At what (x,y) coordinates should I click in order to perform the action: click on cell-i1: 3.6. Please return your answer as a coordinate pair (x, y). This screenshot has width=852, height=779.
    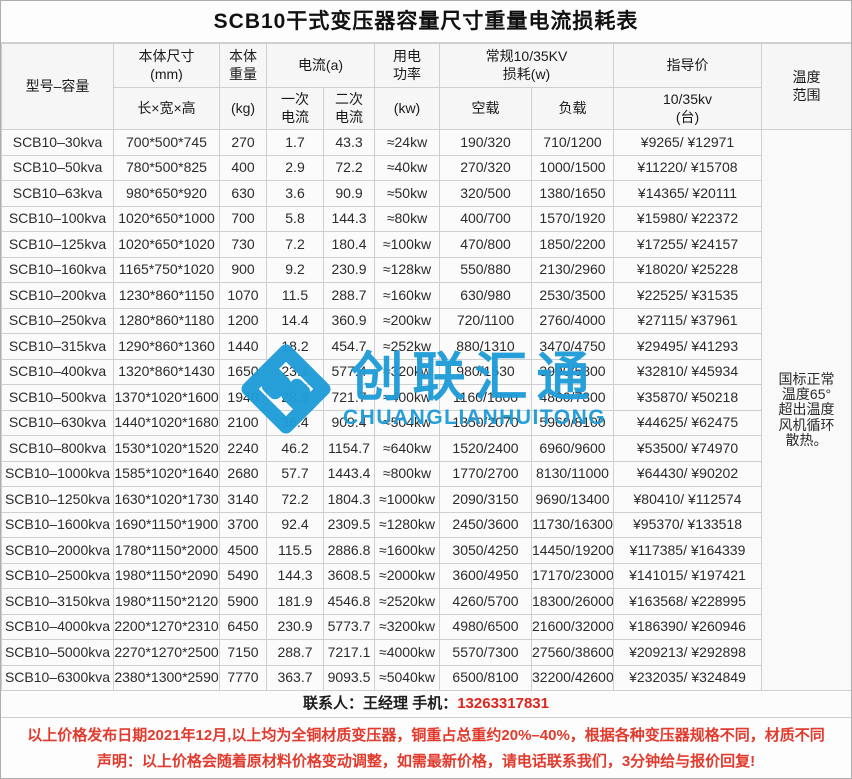
    Looking at the image, I should click on (295, 193).